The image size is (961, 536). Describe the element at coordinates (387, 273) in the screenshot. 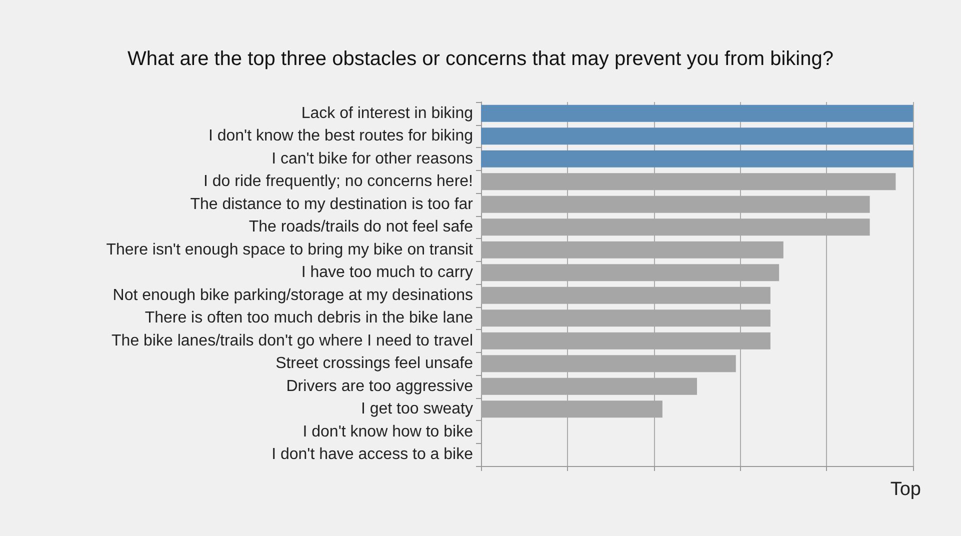

I see `y-tick-label: I have too much to carry` at that location.